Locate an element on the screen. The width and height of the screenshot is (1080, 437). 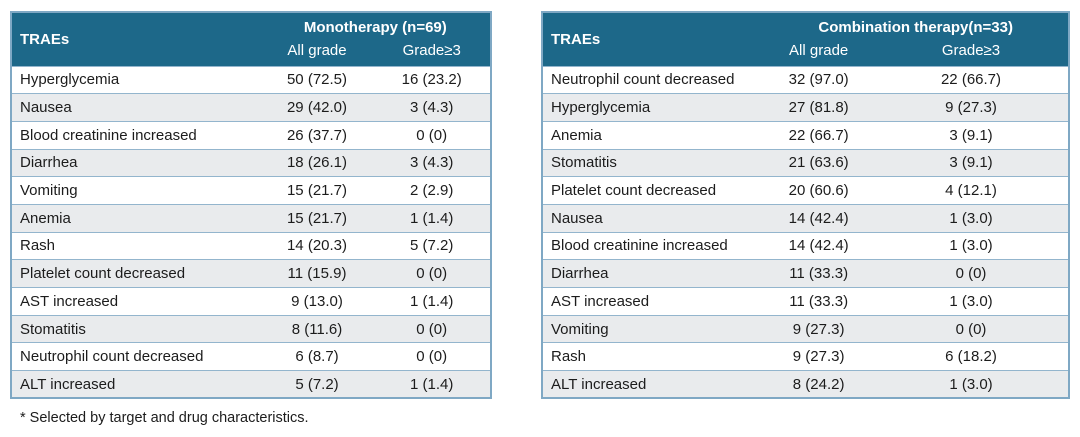
table-row: AST increased 9 (13.0) 1 (1.4) is located at coordinates (251, 301).